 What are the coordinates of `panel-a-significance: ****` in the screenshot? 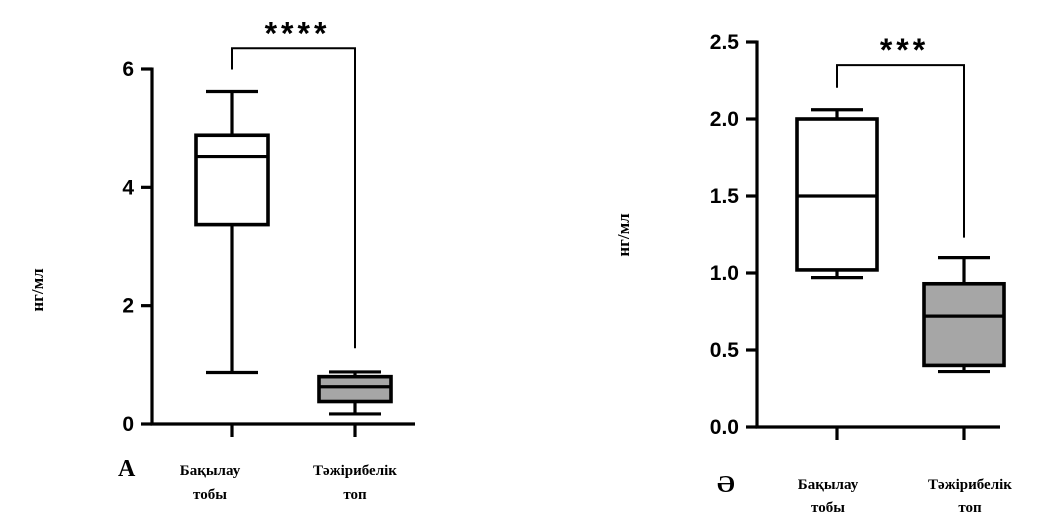 It's located at (293, 182).